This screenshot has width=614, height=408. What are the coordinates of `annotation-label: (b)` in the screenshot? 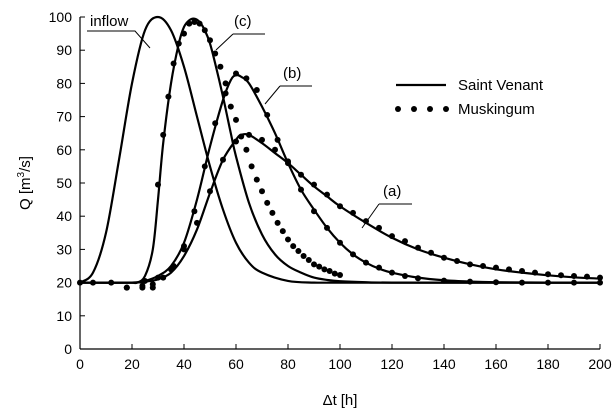 It's located at (292, 73).